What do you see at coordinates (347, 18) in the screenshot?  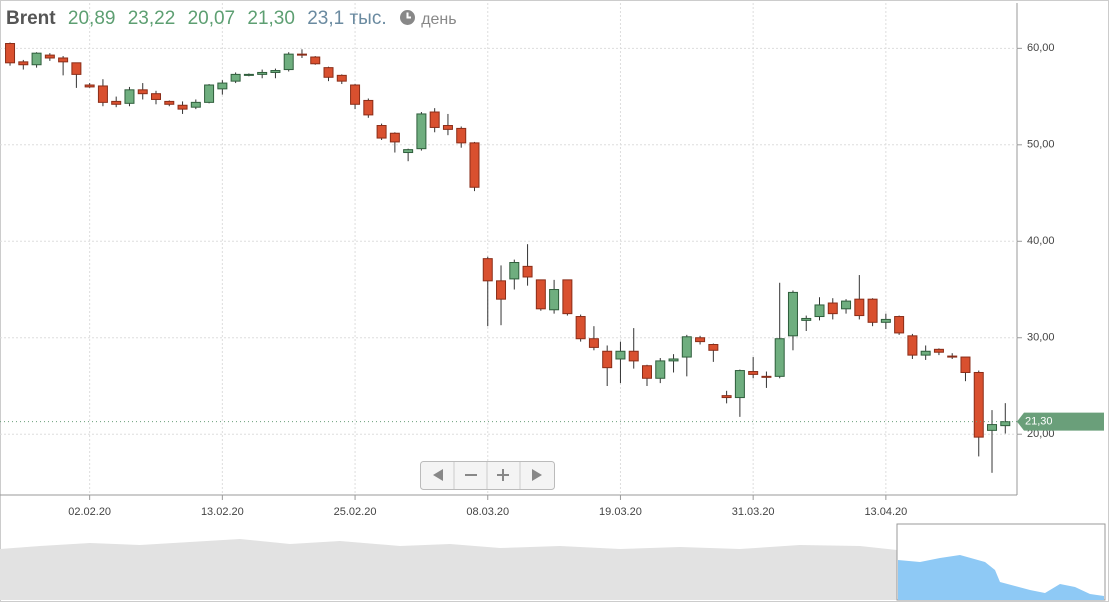 I see `volume: 23,1 тыс.` at bounding box center [347, 18].